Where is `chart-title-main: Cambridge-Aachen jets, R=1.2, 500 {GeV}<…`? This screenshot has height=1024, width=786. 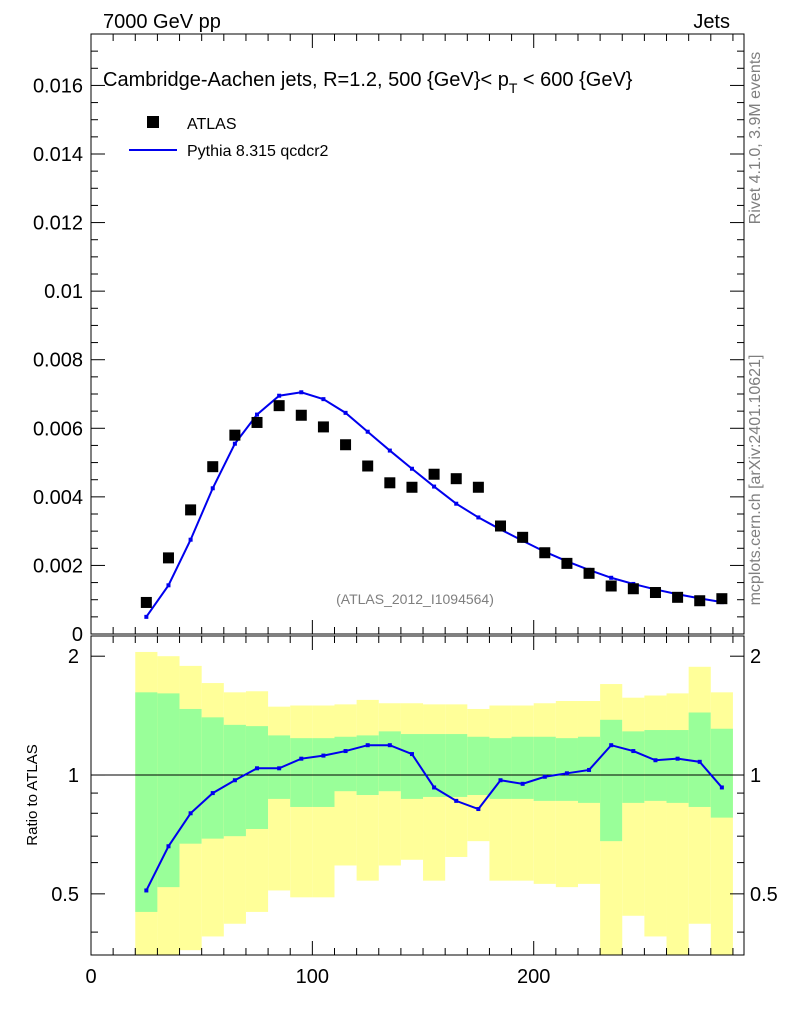
chart-title-main: Cambridge-Aachen jets, R=1.2, 500 {GeV}<… is located at coordinates (306, 80).